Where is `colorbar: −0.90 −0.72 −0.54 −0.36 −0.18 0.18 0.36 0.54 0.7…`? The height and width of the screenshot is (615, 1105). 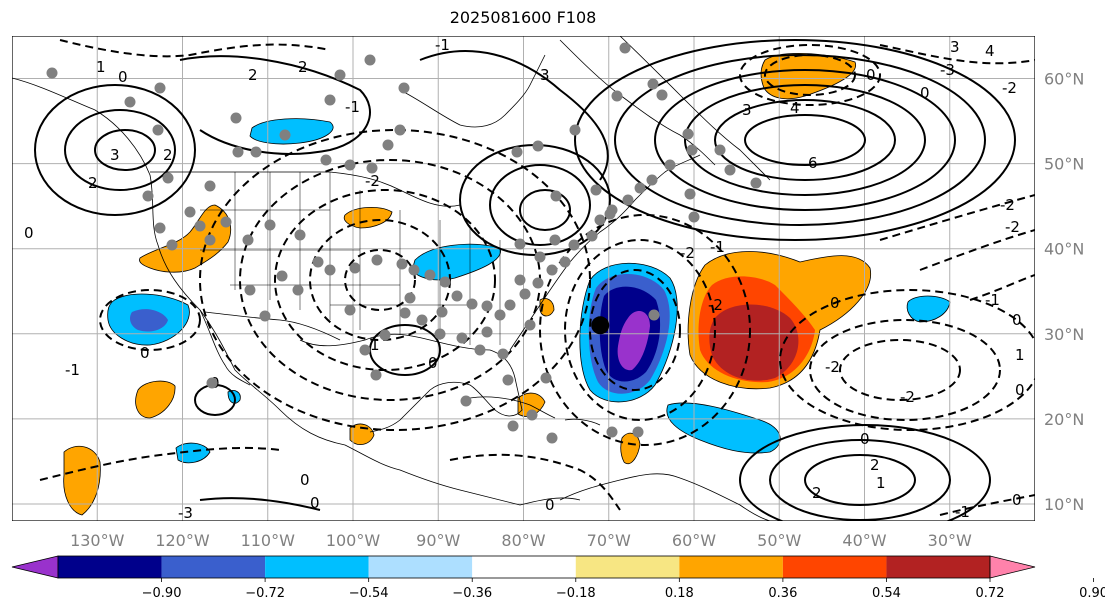 colorbar: −0.90 −0.72 −0.54 −0.36 −0.18 0.18 0.36 0.54 0.7… is located at coordinates (558, 578).